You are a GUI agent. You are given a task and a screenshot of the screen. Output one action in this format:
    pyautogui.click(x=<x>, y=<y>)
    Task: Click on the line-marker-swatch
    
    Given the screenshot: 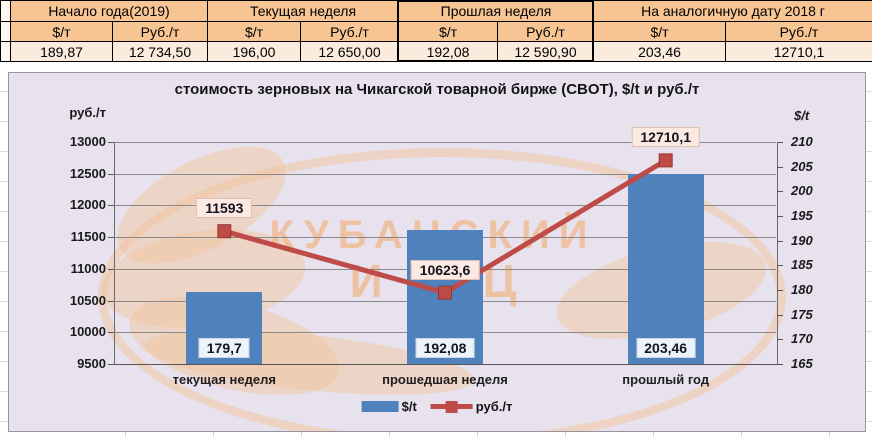 What is the action you would take?
    pyautogui.click(x=451, y=406)
    